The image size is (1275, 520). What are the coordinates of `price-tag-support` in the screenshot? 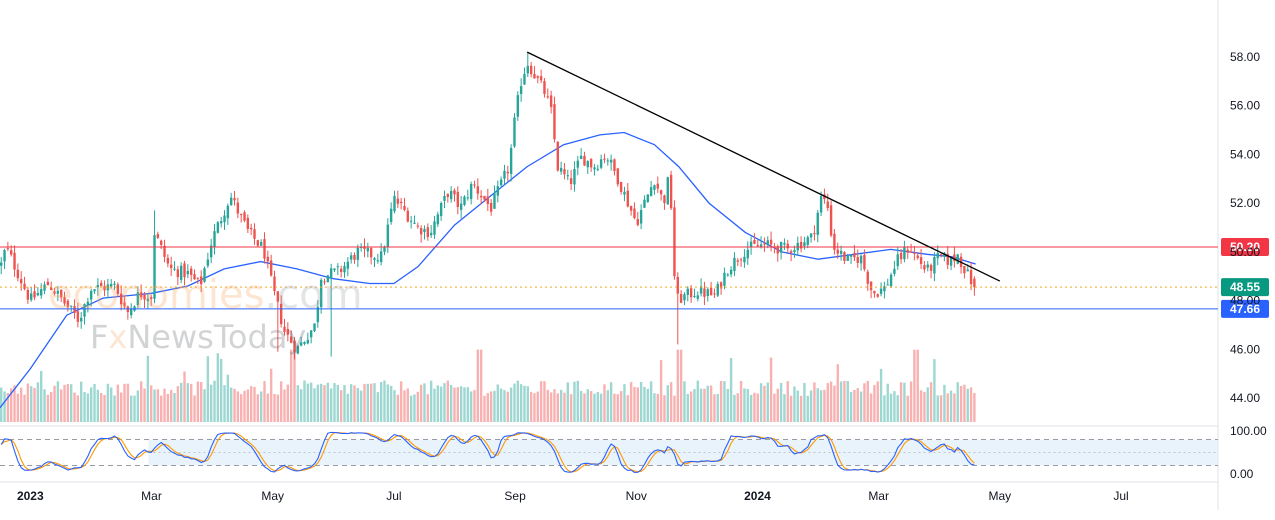 It's located at (1245, 308).